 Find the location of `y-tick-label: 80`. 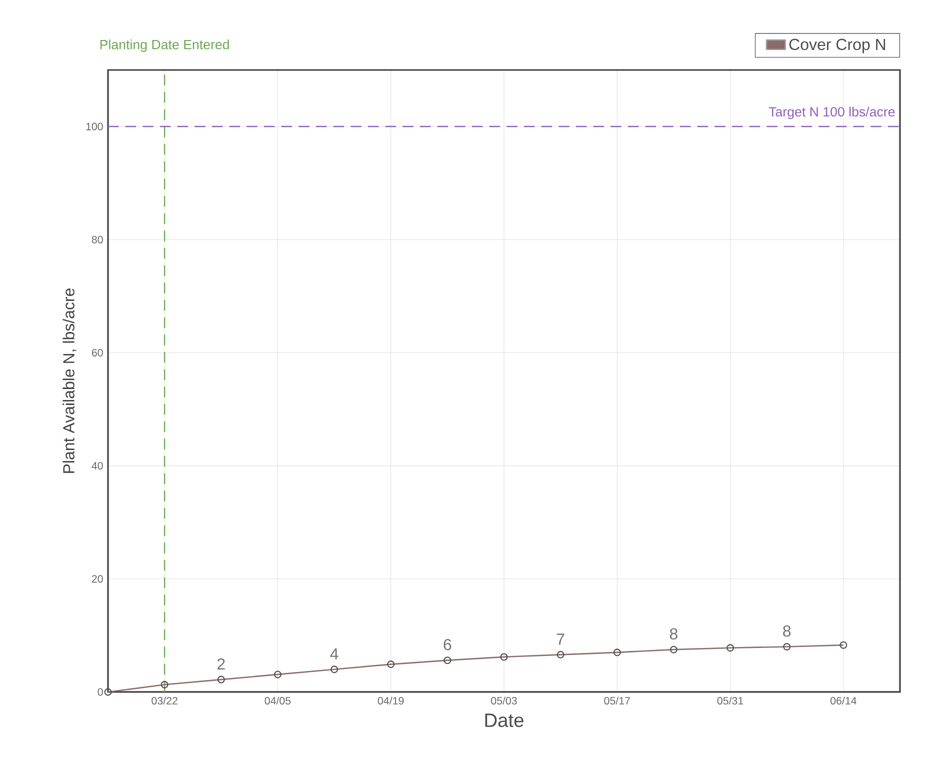

y-tick-label: 80 is located at coordinates (97, 240).